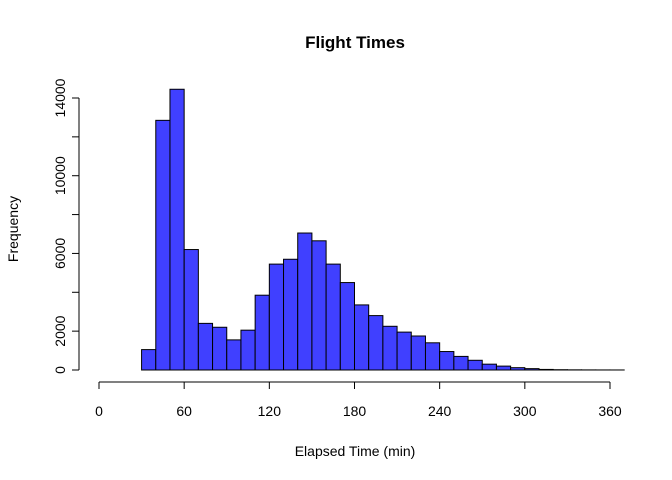 This screenshot has width=672, height=480. Describe the element at coordinates (60, 175) in the screenshot. I see `y-tick-label: 10000` at that location.